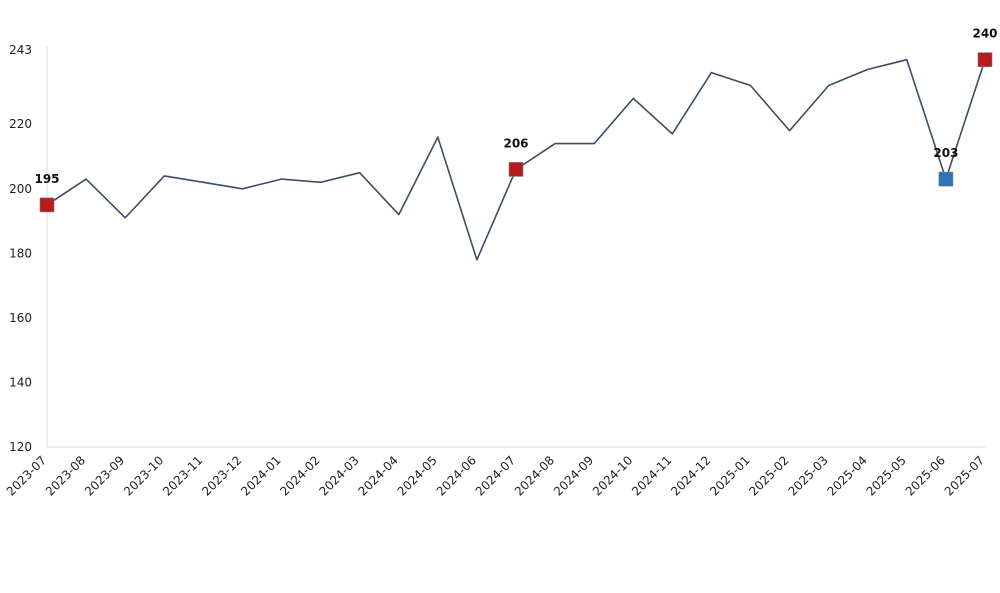 Image resolution: width=1000 pixels, height=593 pixels. What do you see at coordinates (612, 475) in the screenshot?
I see `x-tick-label: 2024-10` at bounding box center [612, 475].